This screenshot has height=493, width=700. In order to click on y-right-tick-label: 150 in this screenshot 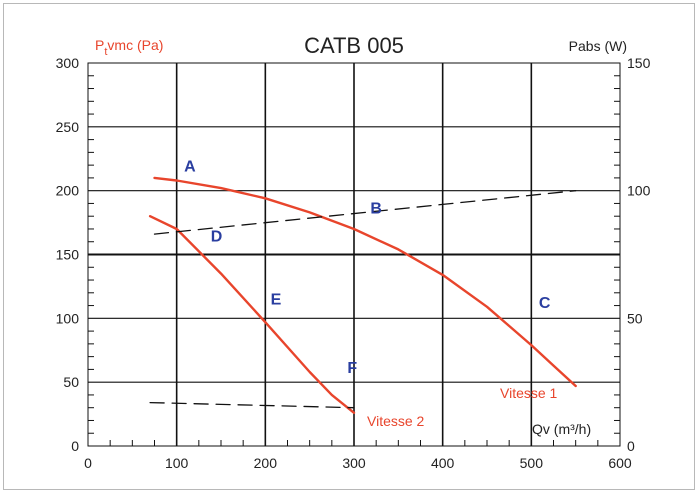, I will do `click(639, 63)`.